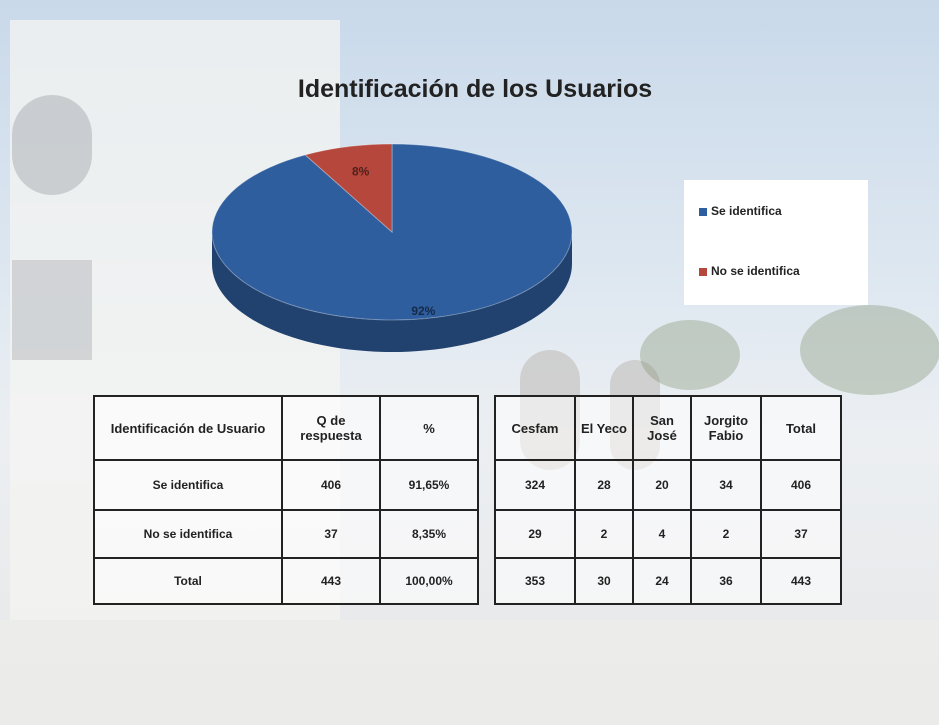 This screenshot has height=725, width=939. I want to click on table-row: 353 30 24 36 443, so click(668, 581).